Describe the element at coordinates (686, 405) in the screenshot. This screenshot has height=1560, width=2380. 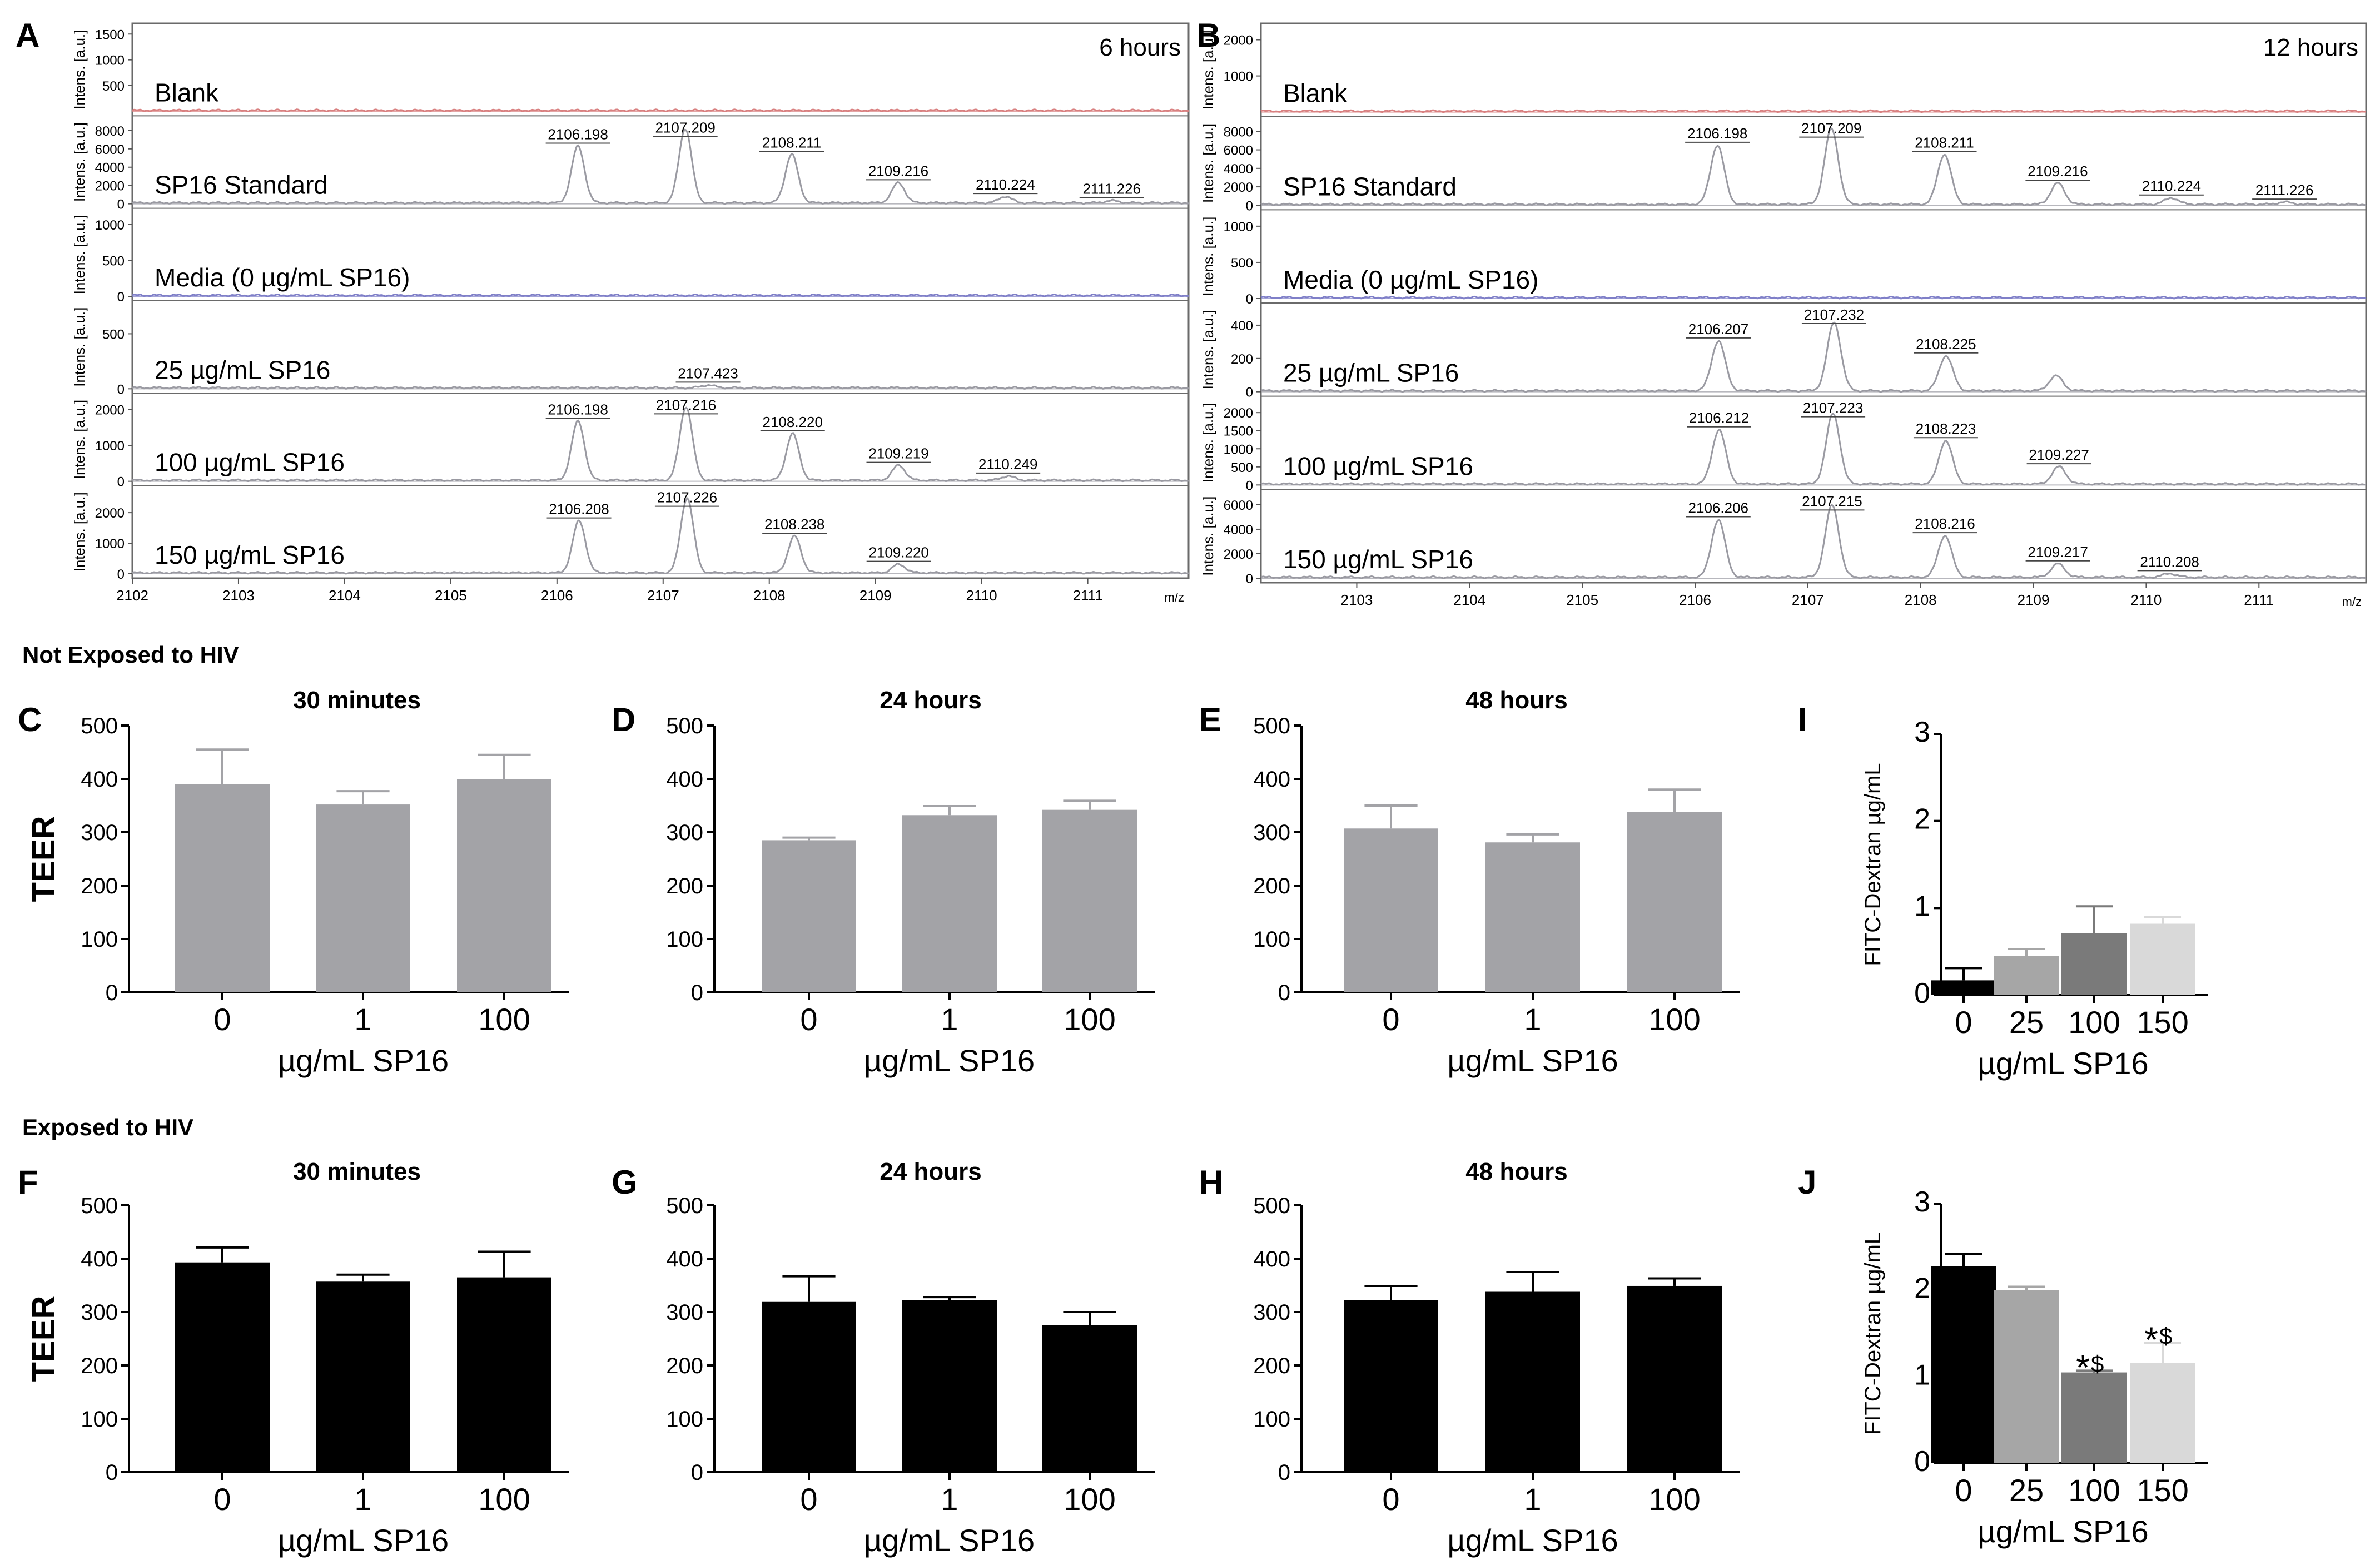
I see `peak-label: 2107.216` at that location.